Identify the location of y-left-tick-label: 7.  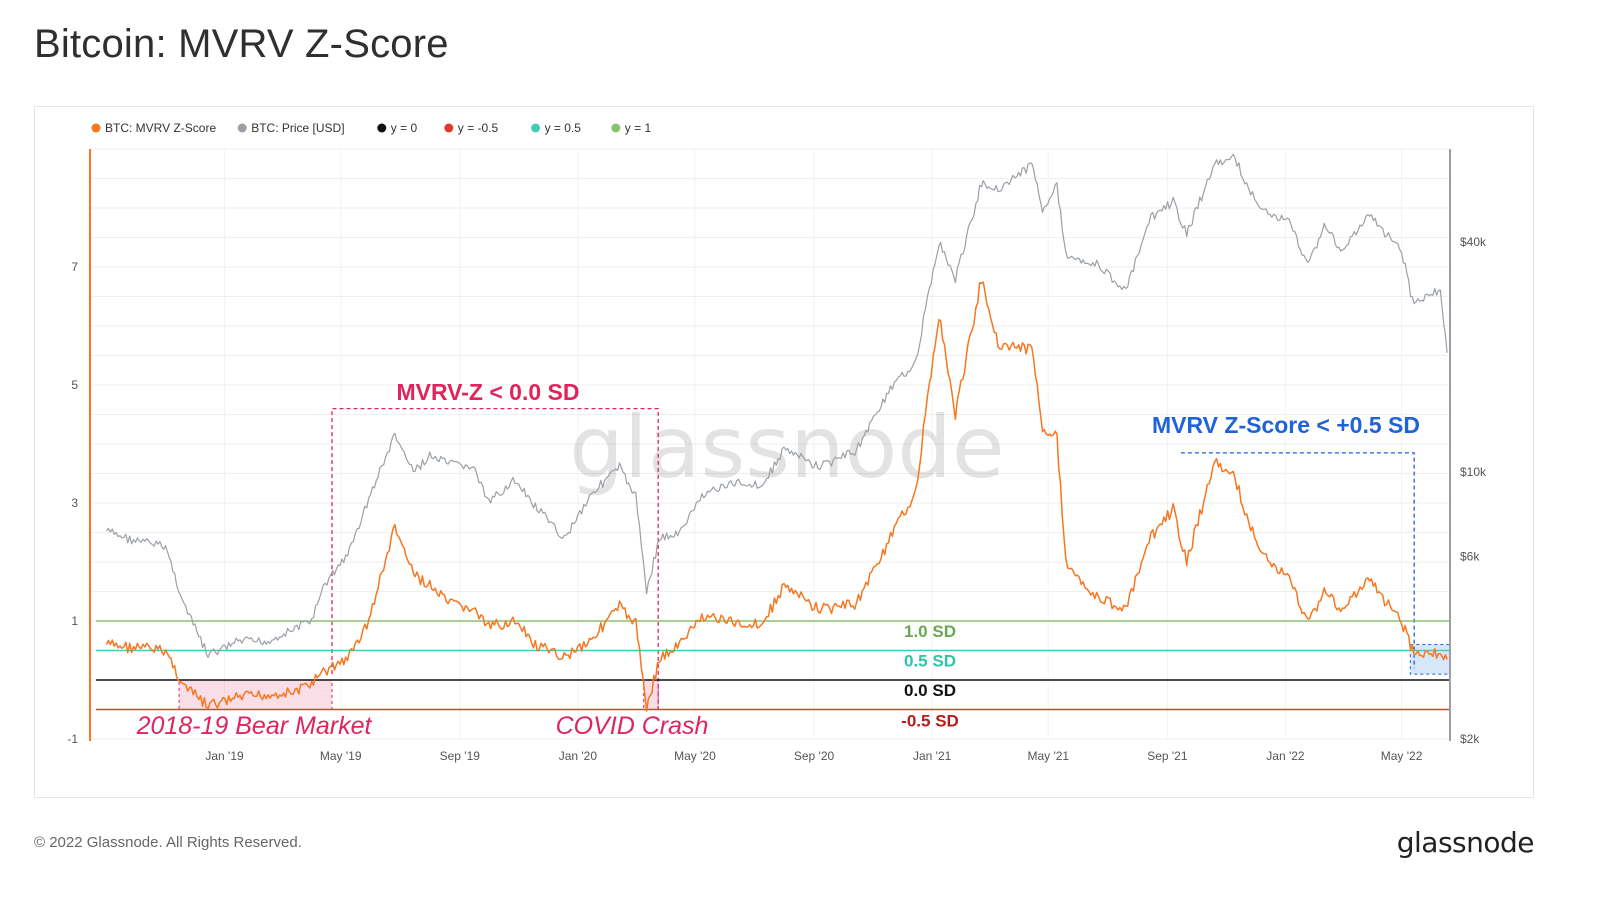
(74, 267).